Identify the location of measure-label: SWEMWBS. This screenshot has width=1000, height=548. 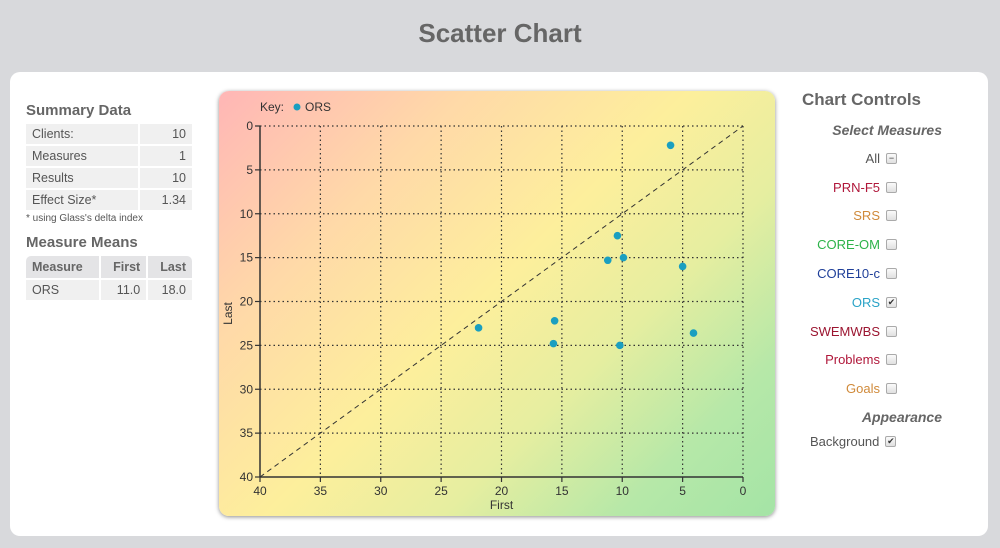
(844, 331).